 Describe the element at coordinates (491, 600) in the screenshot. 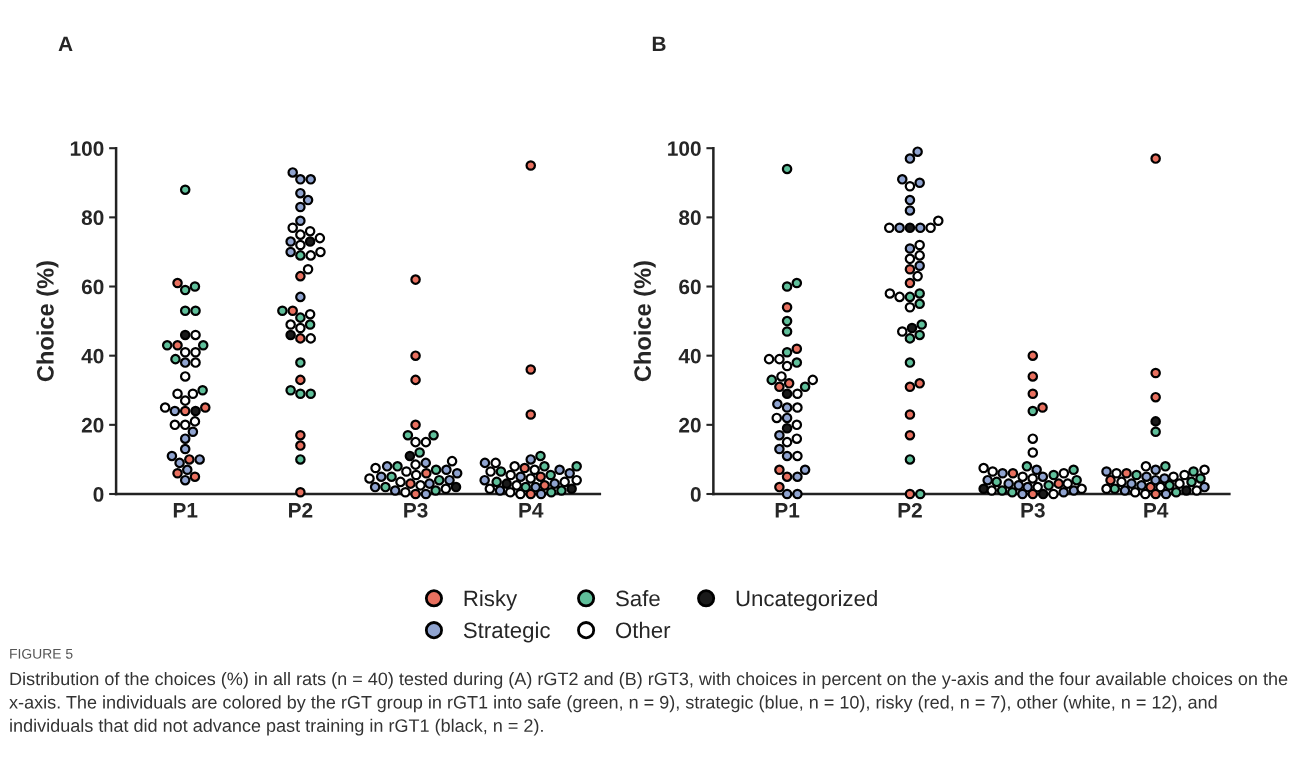

I see `legend-label: Risky` at that location.